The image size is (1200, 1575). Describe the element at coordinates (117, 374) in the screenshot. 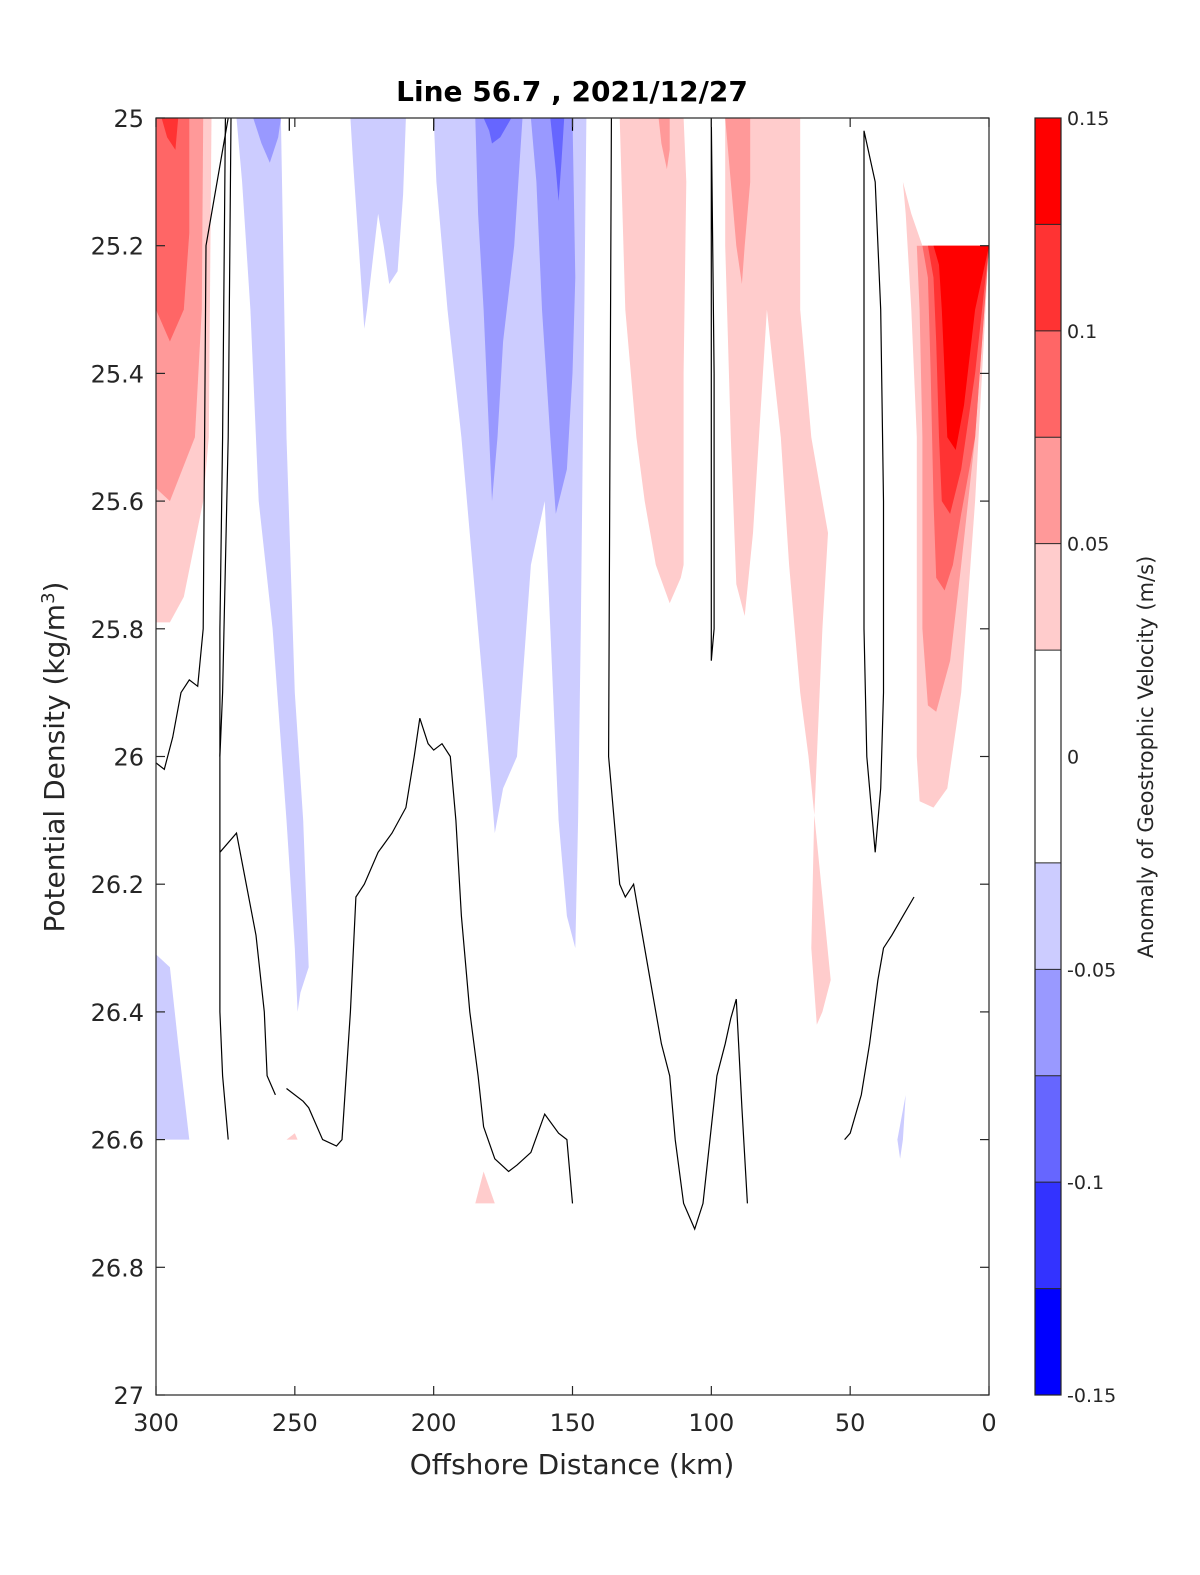

I see `y-tick-label: 25.4` at that location.